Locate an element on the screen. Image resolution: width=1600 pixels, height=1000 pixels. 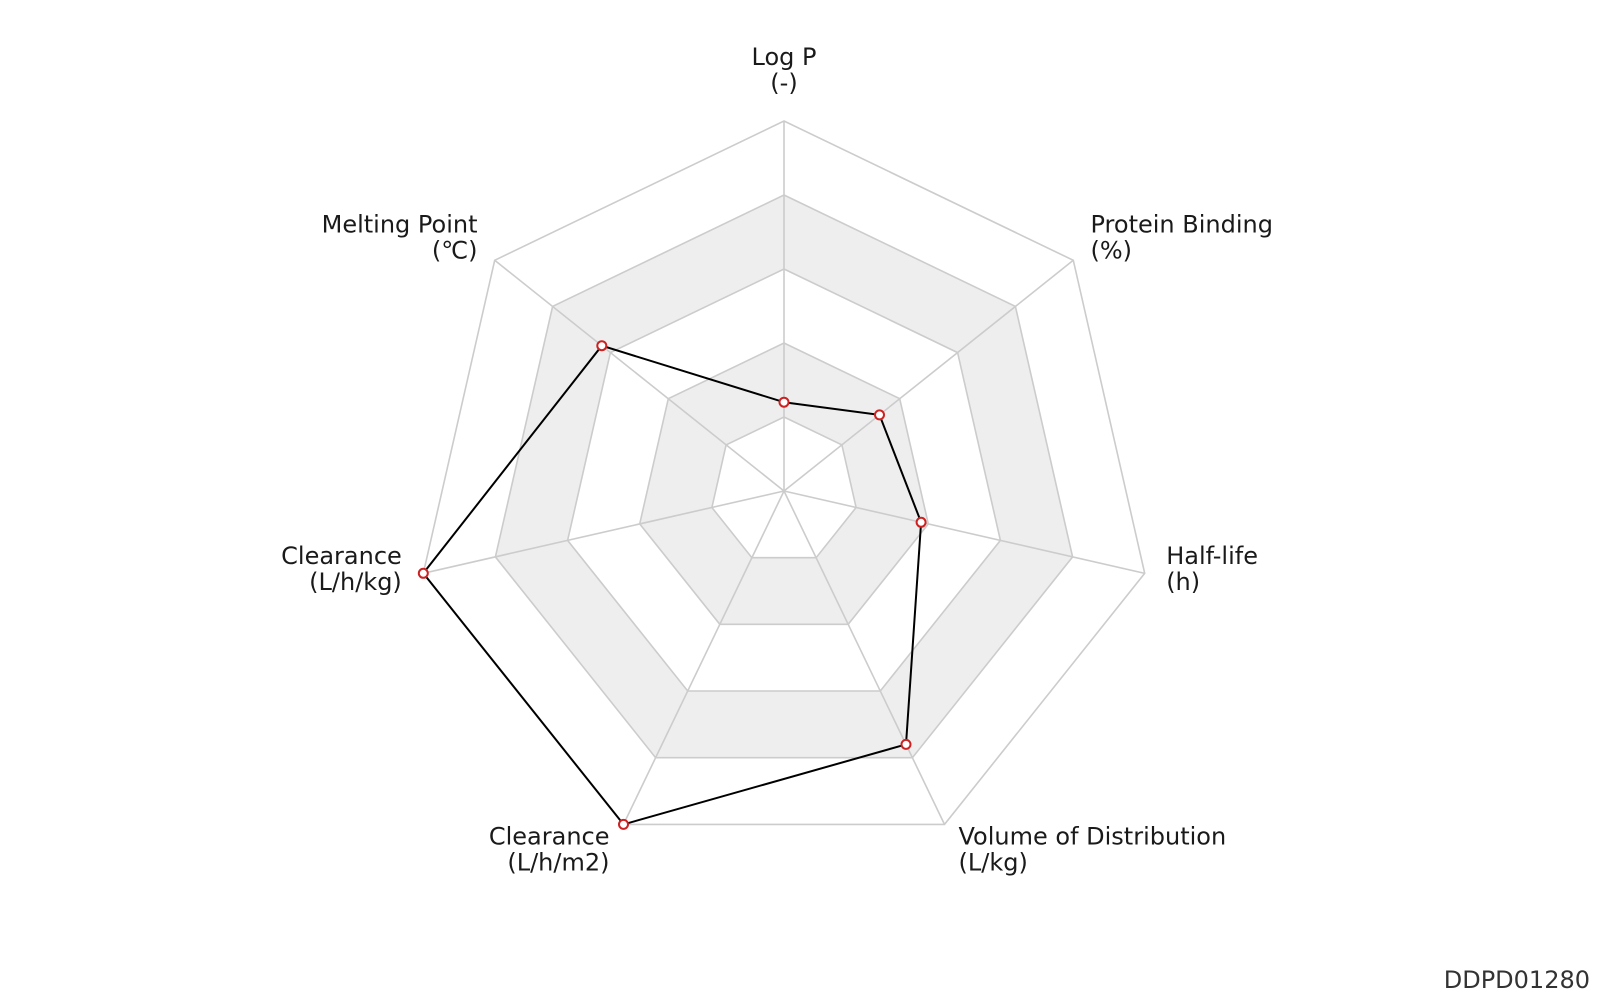
axis-name-4: Clearance is located at coordinates (549, 836).